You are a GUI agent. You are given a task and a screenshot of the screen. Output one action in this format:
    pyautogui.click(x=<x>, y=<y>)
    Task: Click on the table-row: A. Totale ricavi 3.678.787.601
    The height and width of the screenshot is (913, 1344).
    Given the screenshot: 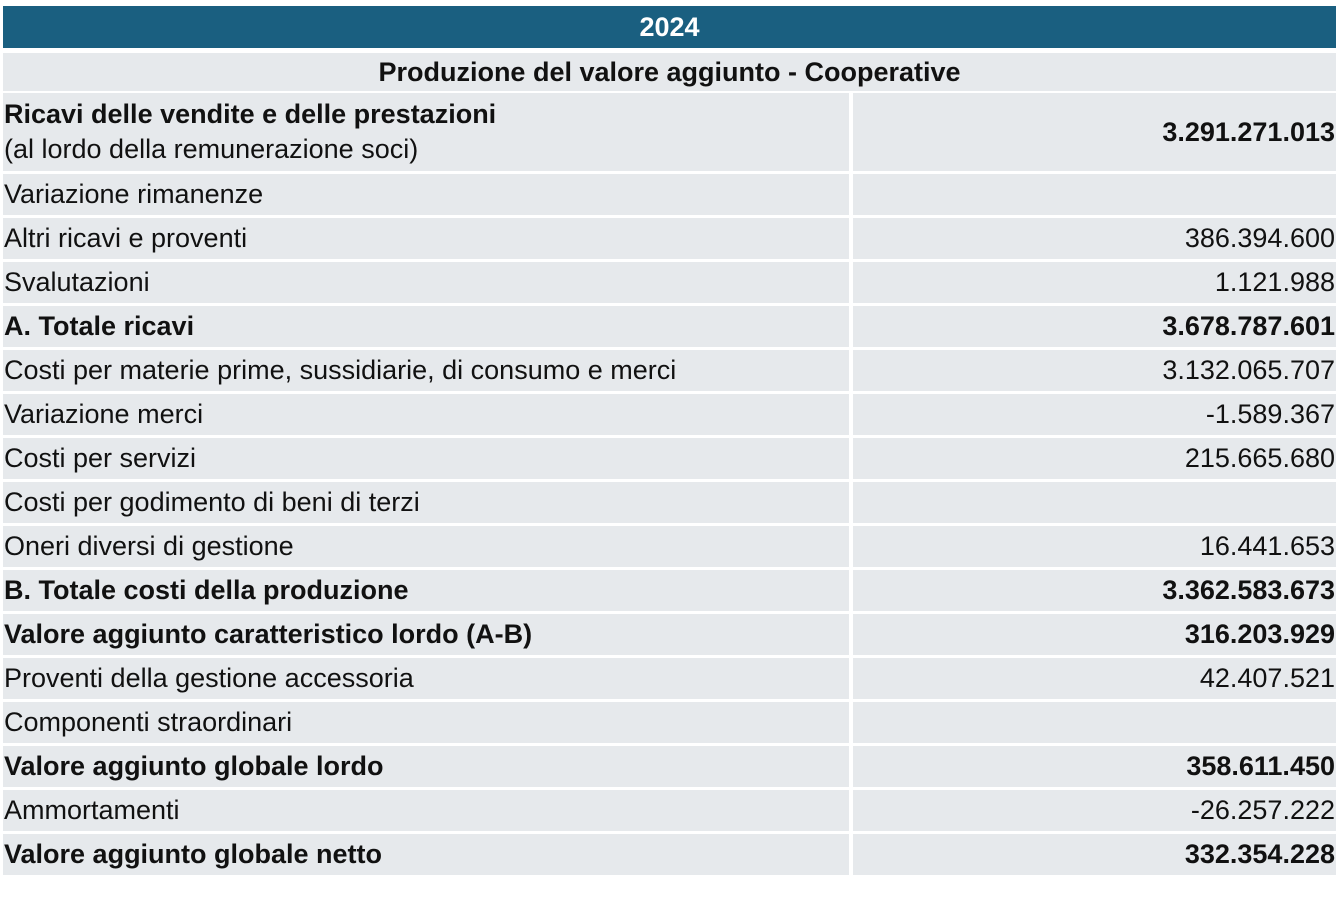 What is the action you would take?
    pyautogui.click(x=669, y=326)
    